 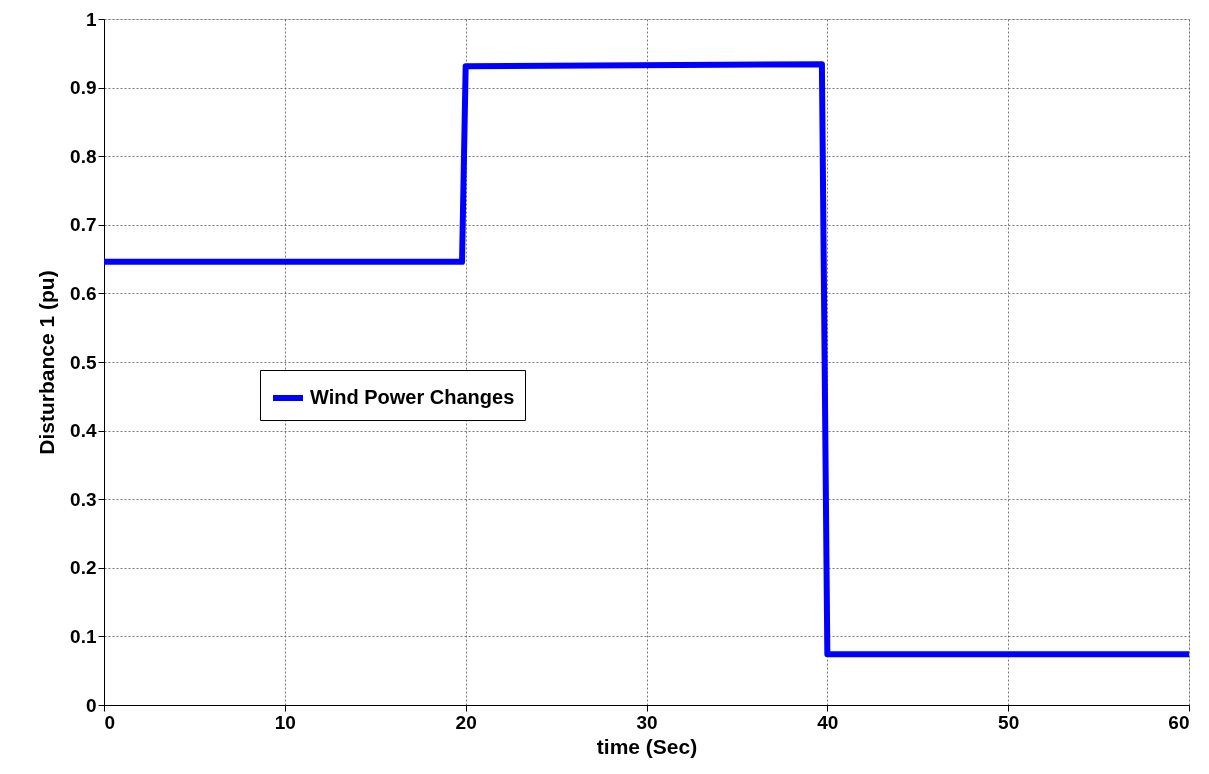 I want to click on legend-label: Wind Power Changes, so click(x=412, y=397).